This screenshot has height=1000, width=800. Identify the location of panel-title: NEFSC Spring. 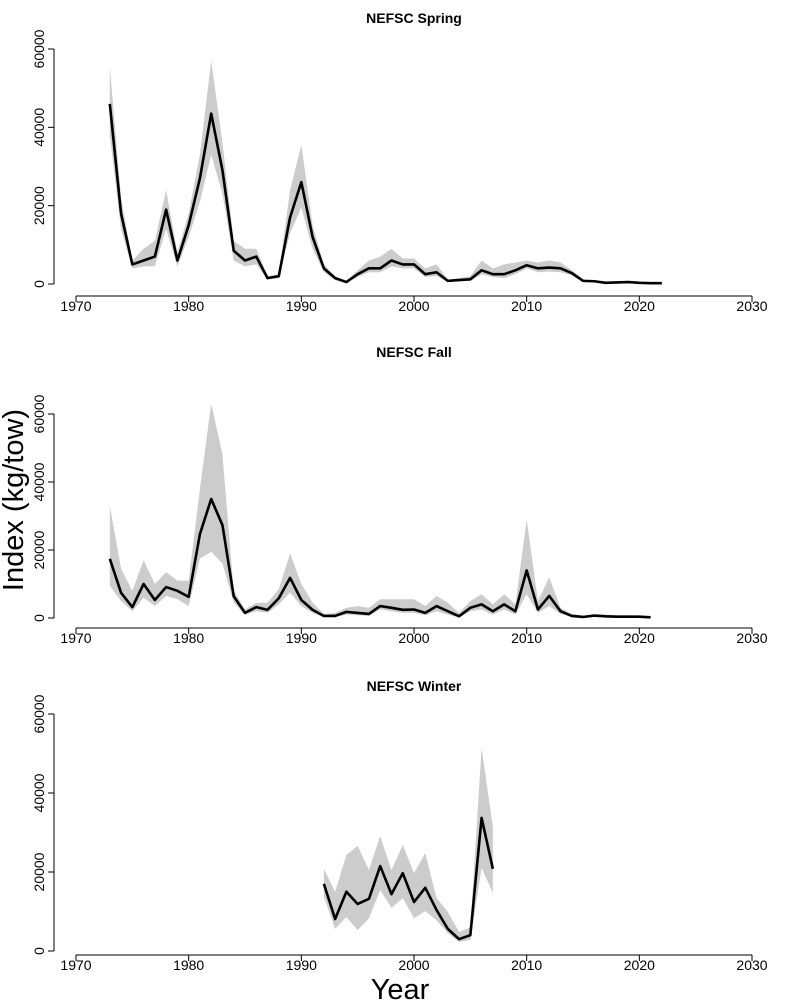
(414, 18).